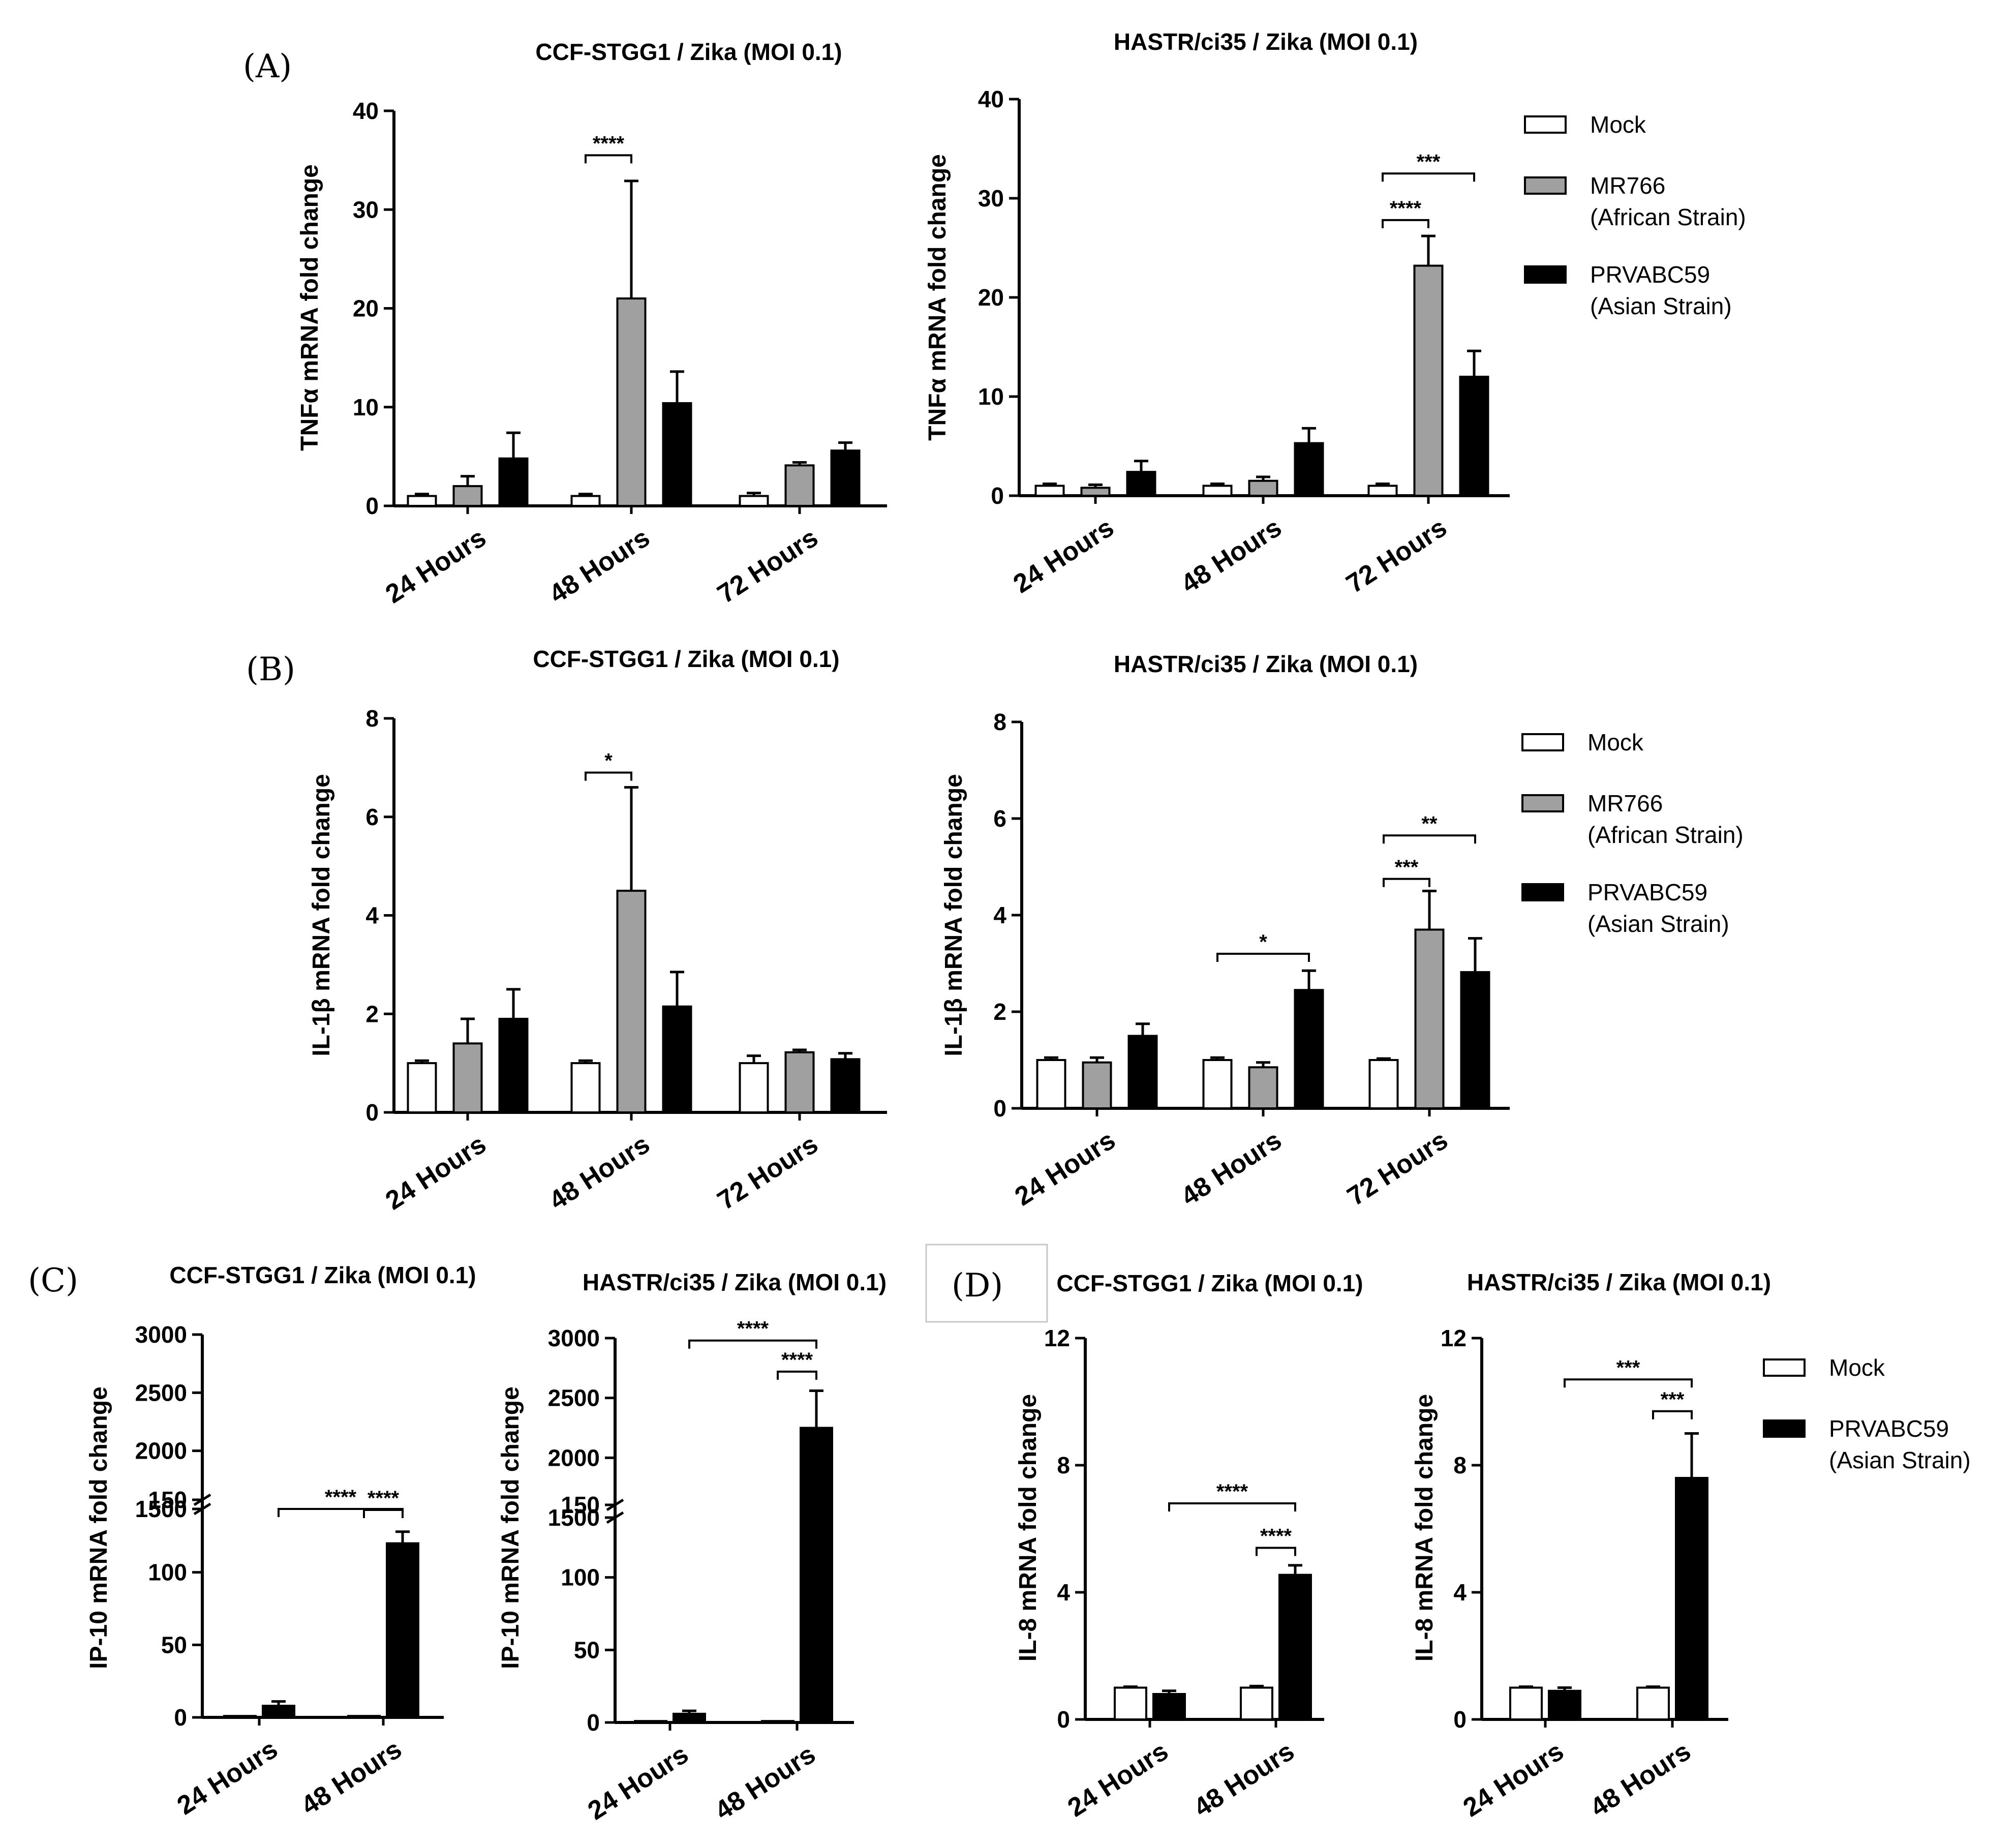  Describe the element at coordinates (1857, 1367) in the screenshot. I see `legend-label-D2-0-0: Mock` at that location.